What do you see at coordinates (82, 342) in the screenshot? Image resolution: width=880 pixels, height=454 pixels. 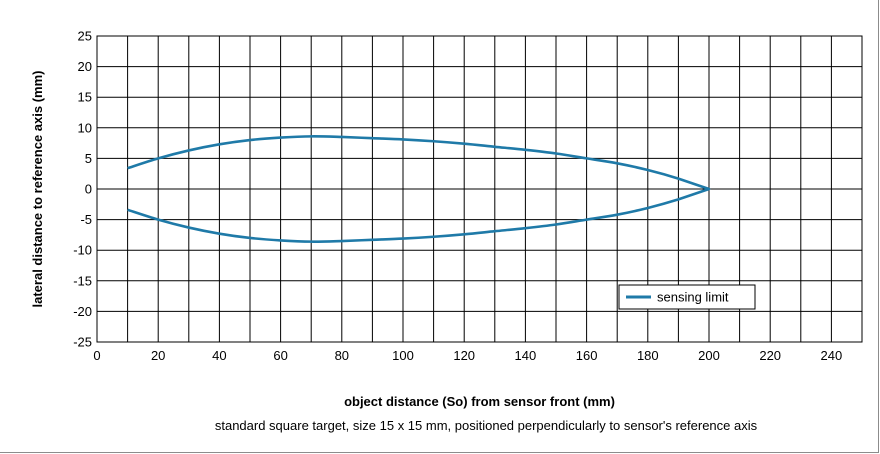 I see `y-tick-label: -25` at bounding box center [82, 342].